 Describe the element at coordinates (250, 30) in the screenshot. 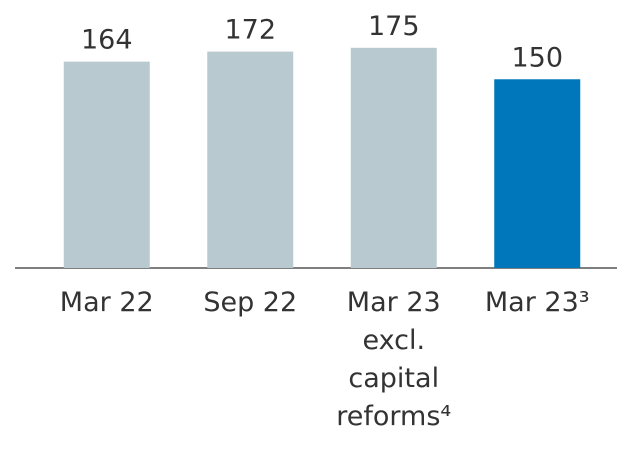

I see `value-label: 172` at that location.